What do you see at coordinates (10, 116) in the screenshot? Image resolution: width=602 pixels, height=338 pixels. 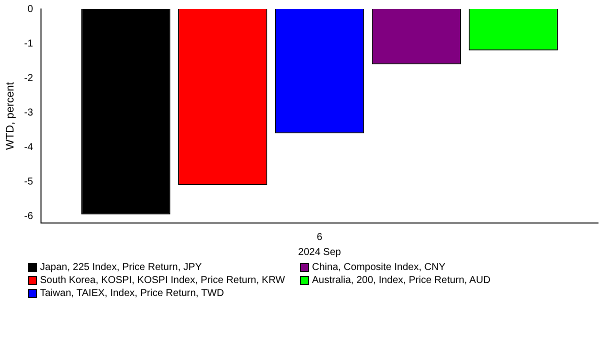 I see `y-axis-title: WTD, percent` at bounding box center [10, 116].